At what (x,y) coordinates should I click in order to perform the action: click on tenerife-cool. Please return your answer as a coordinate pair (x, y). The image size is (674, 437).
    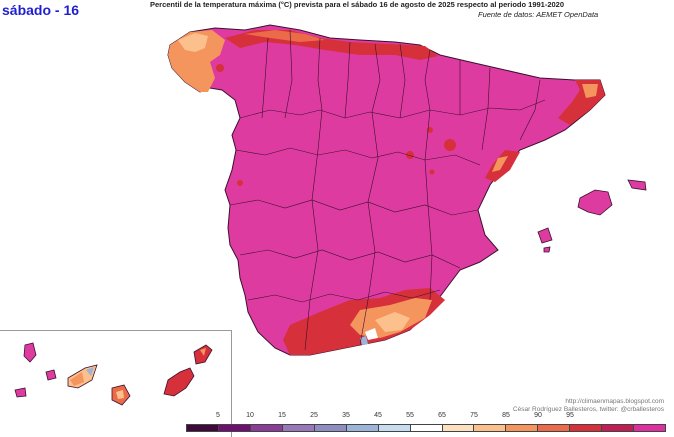
    Looking at the image, I should click on (90, 371).